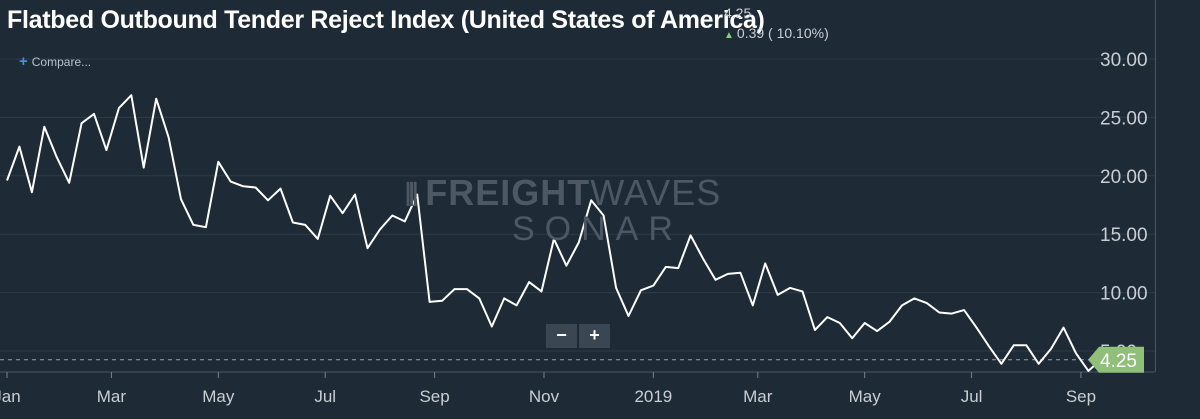  What do you see at coordinates (561, 336) in the screenshot?
I see `zoom-out-button: −` at bounding box center [561, 336].